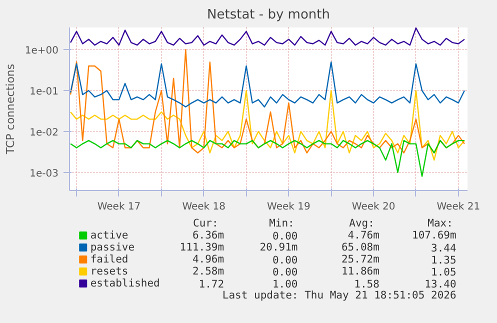 The width and height of the screenshot is (497, 323). What do you see at coordinates (443, 260) in the screenshot?
I see `text: 1.35` at bounding box center [443, 260].